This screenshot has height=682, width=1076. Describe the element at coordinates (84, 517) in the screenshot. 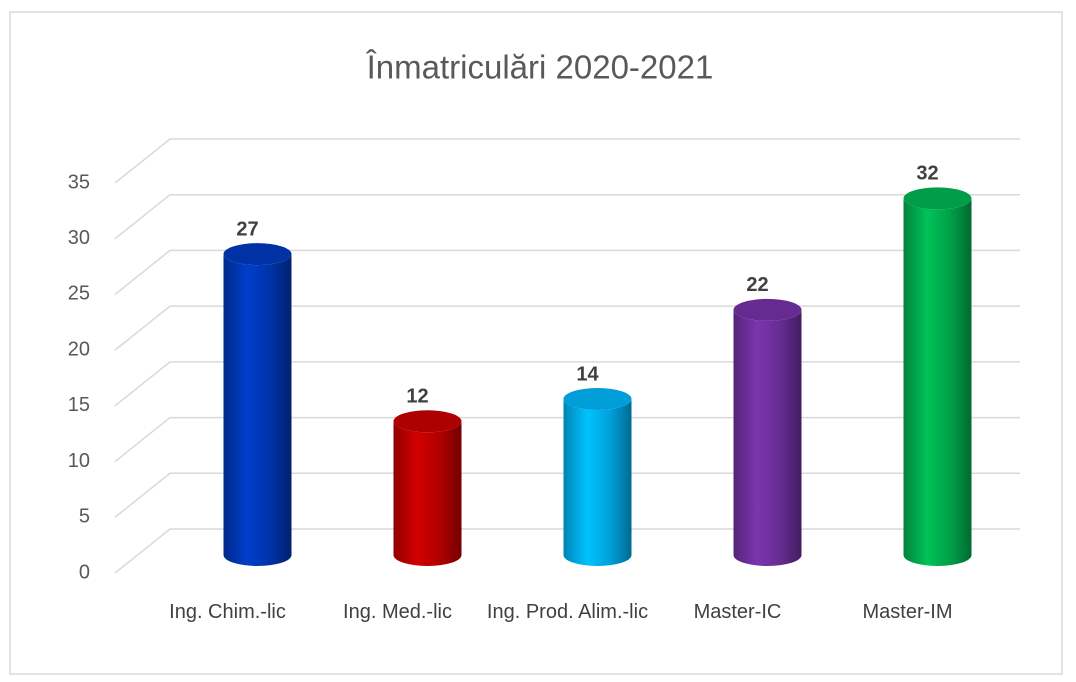

I see `y-tick-label: 5` at that location.